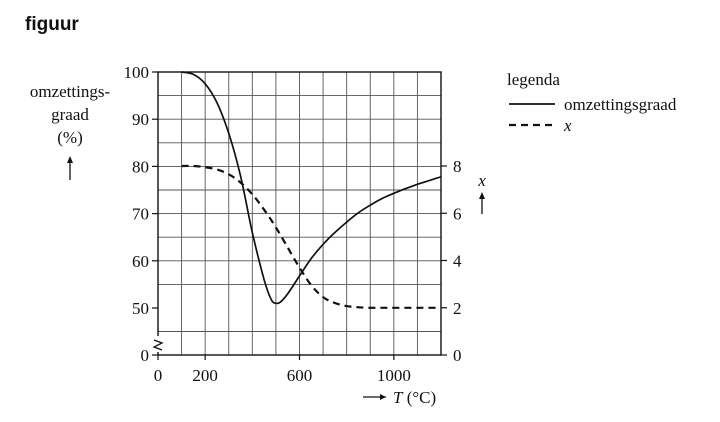  I want to click on legend-title: legenda, so click(533, 79).